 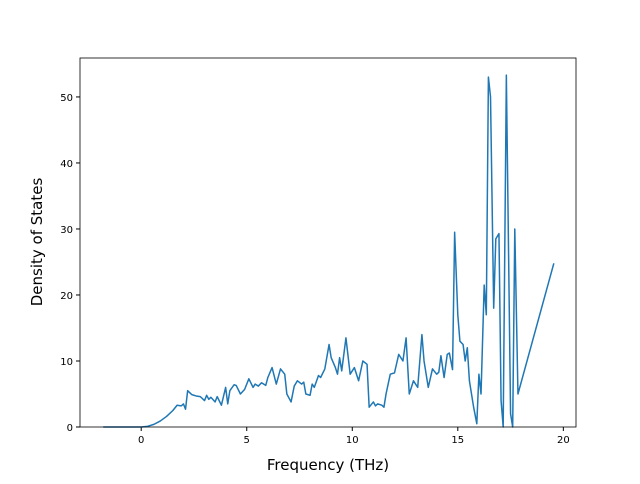 What do you see at coordinates (328, 465) in the screenshot?
I see `x-axis-label: Frequency (THz)` at bounding box center [328, 465].